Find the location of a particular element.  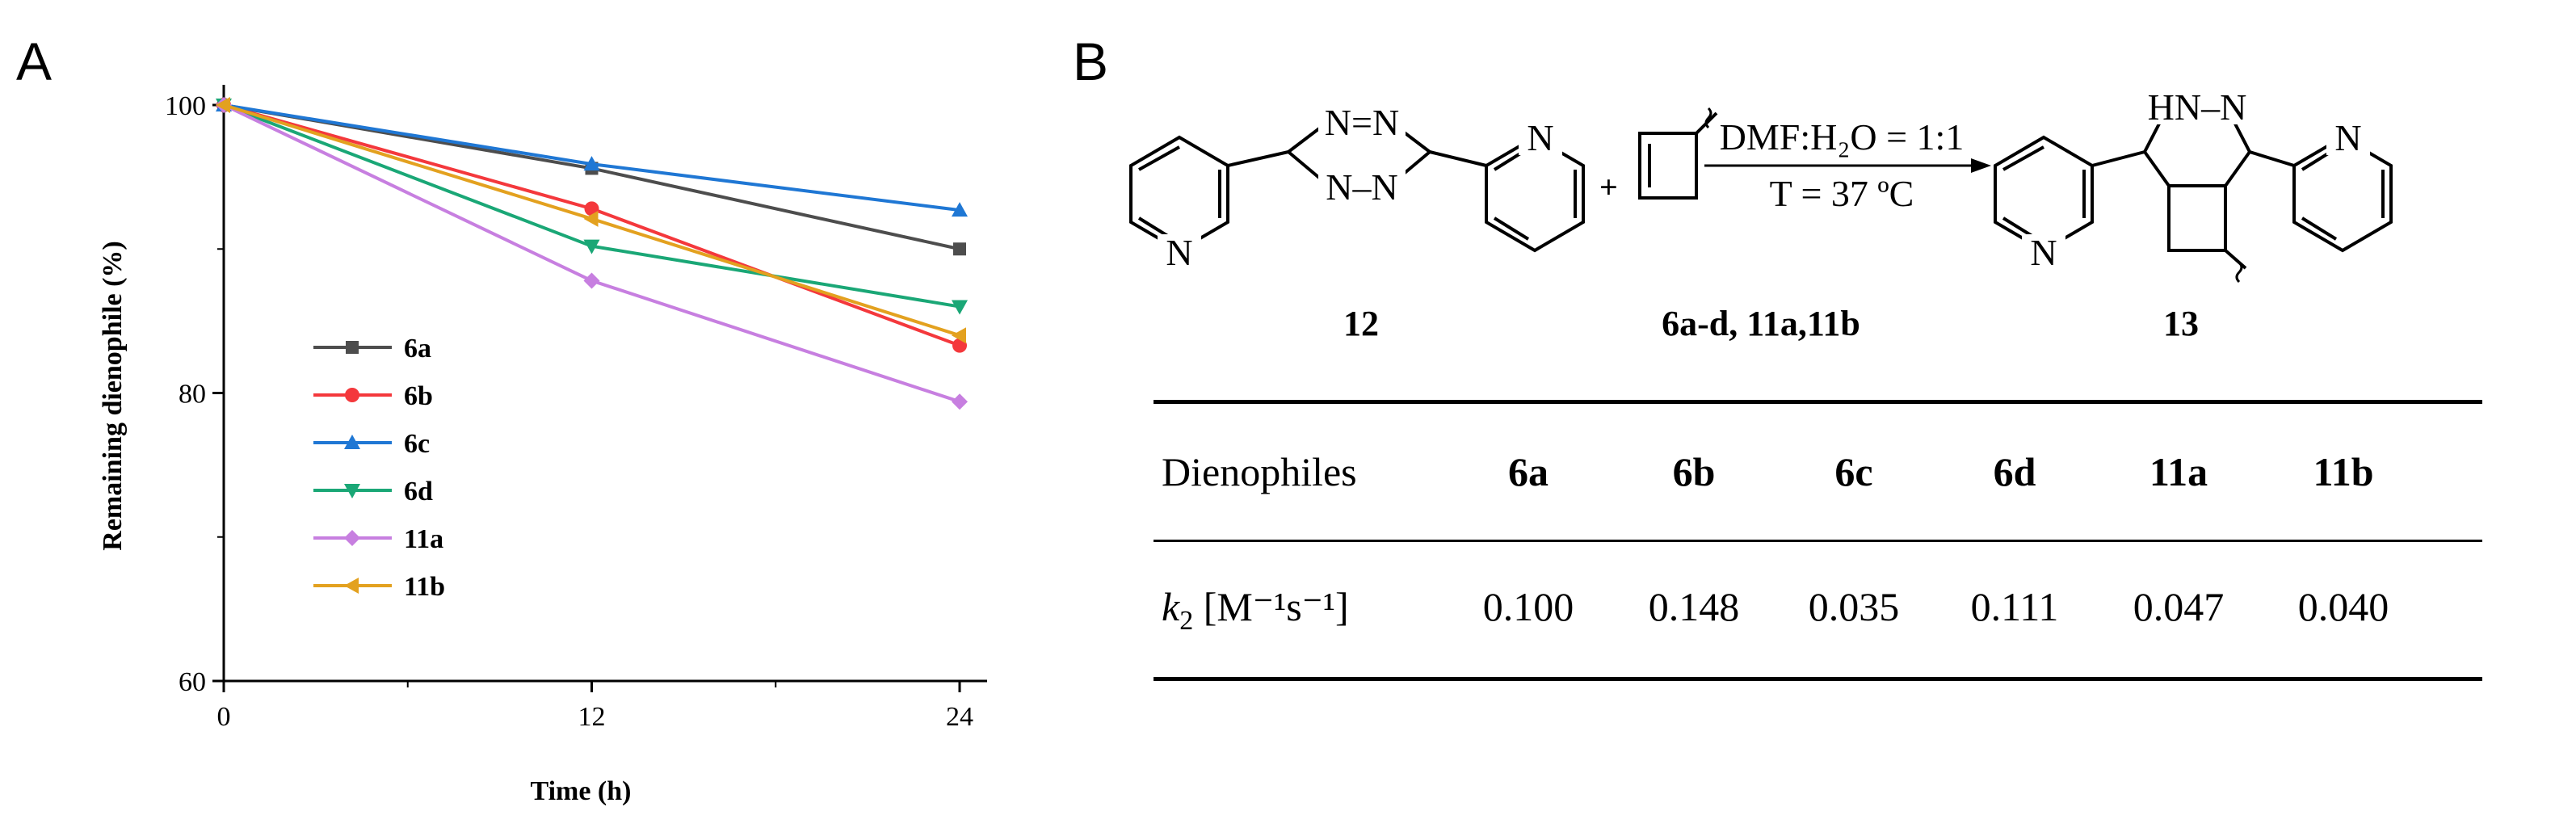

legend-item-6d: 6d is located at coordinates (373, 491).